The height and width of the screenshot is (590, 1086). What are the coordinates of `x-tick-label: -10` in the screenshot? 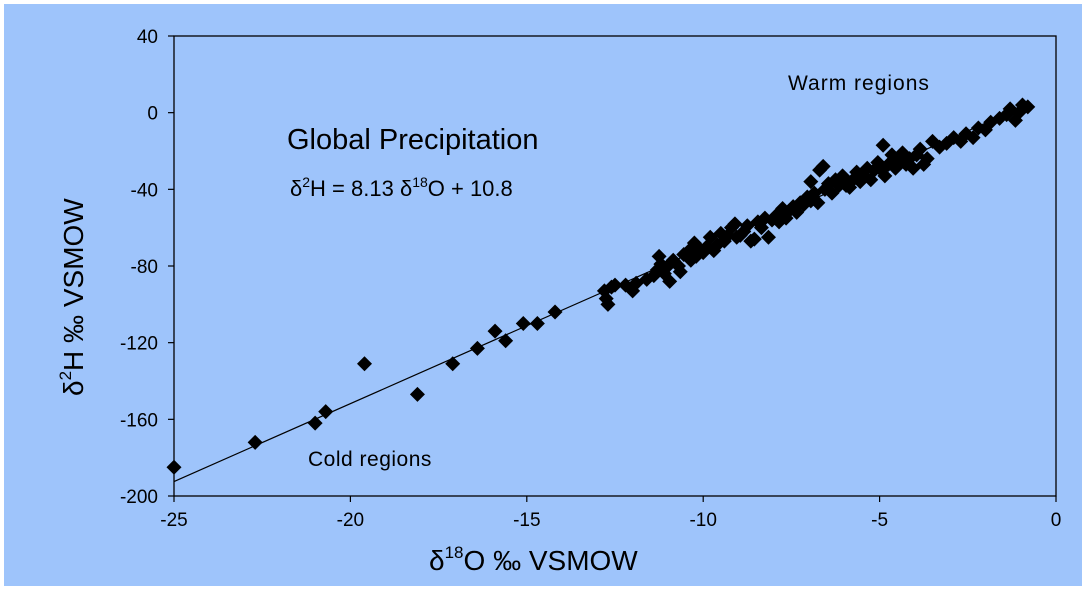 It's located at (702, 520).